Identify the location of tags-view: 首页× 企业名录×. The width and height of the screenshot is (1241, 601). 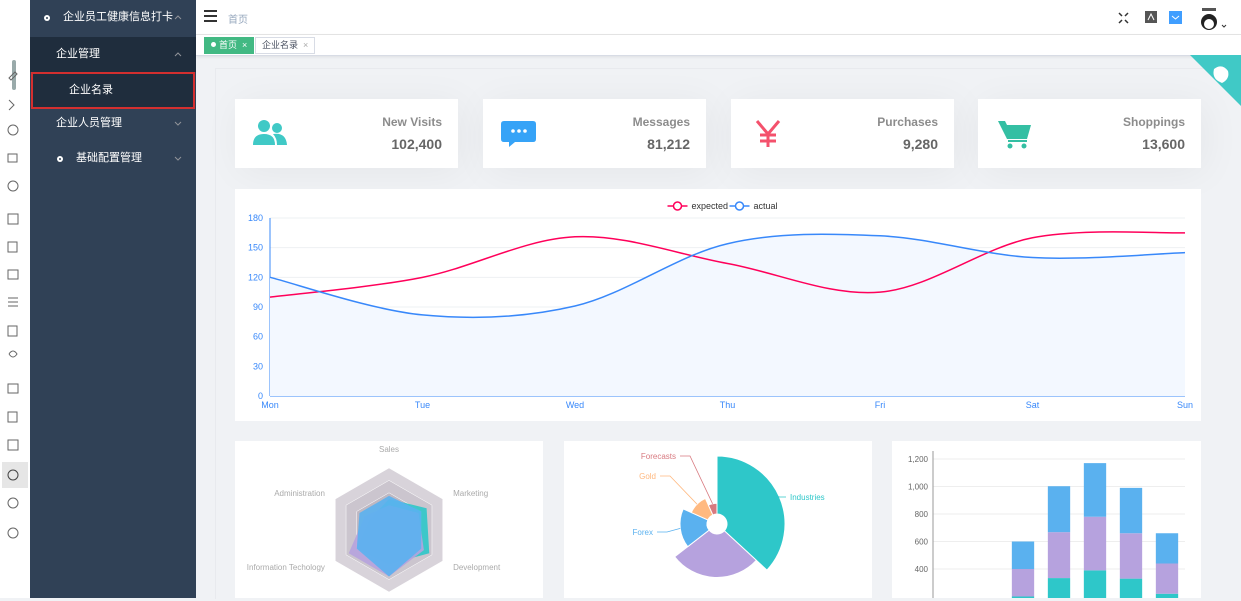
(718, 45).